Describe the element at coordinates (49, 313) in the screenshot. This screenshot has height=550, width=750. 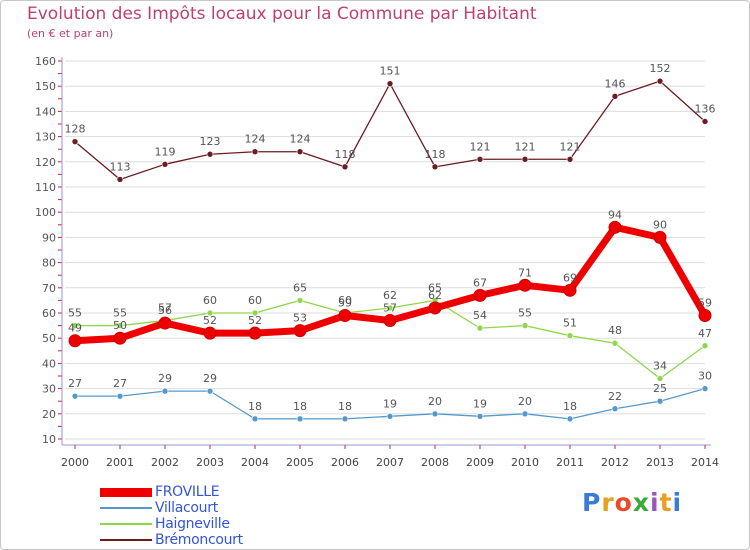
I see `y-tick-label: 60` at that location.